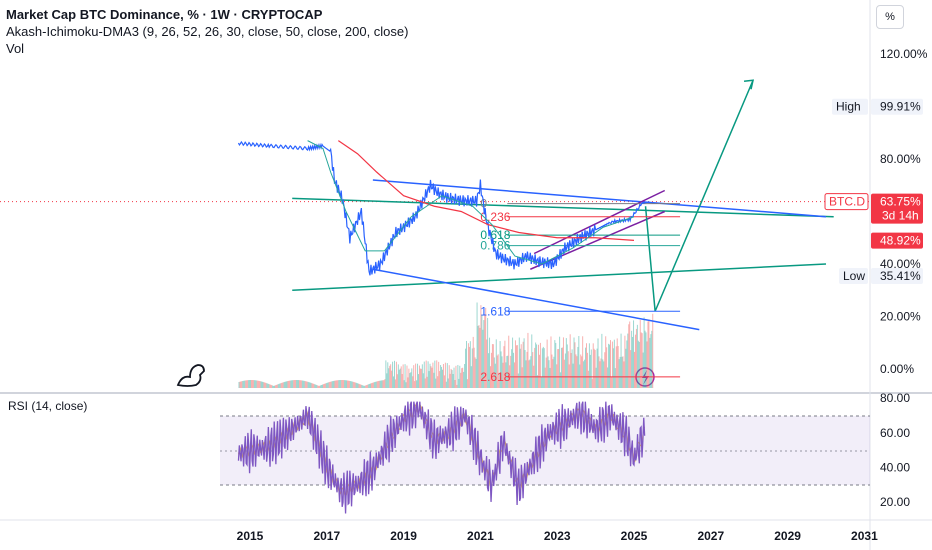  Describe the element at coordinates (900, 241) in the screenshot. I see `price-tag-value: 48.92%` at that location.